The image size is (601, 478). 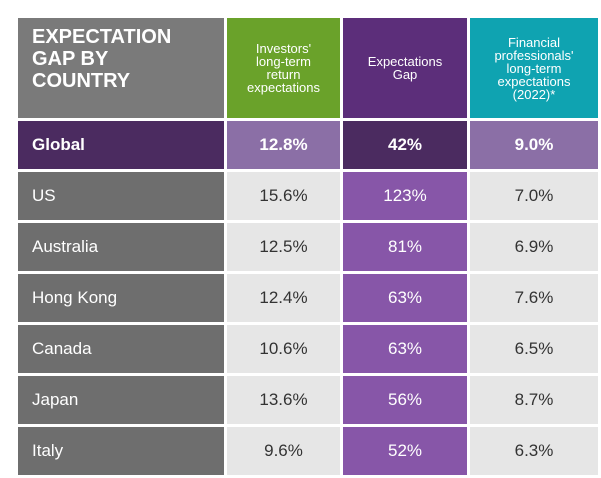 What do you see at coordinates (121, 145) in the screenshot?
I see `row-label: Global` at bounding box center [121, 145].